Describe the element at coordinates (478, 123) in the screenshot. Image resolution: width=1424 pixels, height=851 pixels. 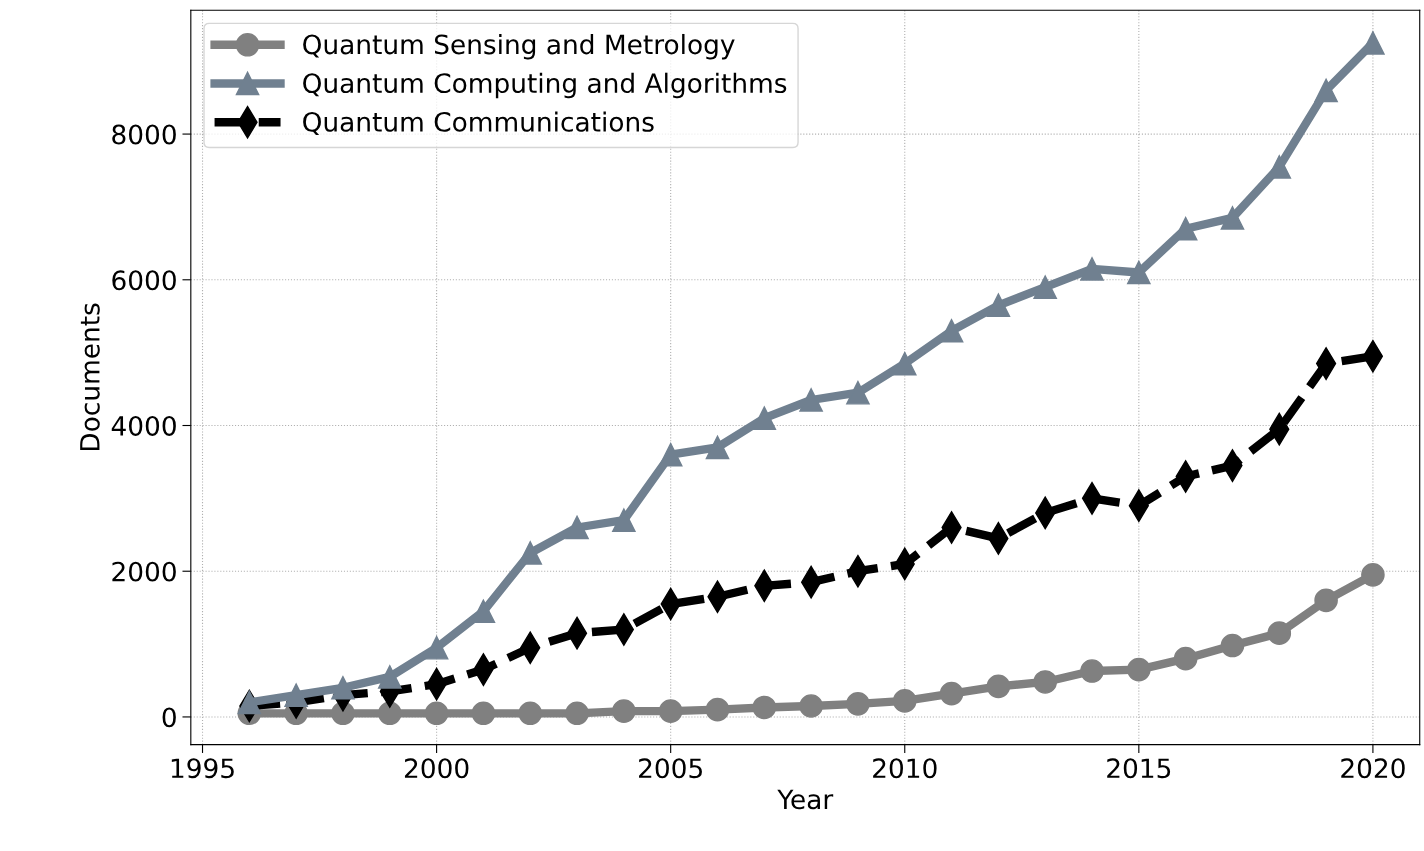
I see `legend-label: Quantum Communications` at that location.